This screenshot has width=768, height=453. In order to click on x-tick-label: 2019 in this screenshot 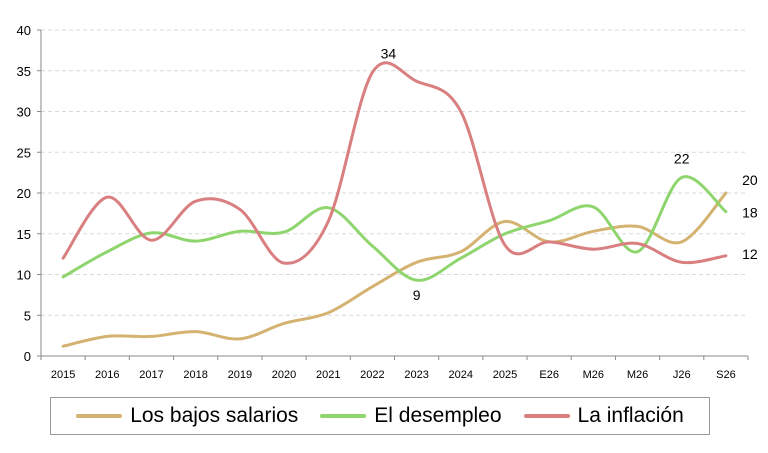, I will do `click(240, 375)`.